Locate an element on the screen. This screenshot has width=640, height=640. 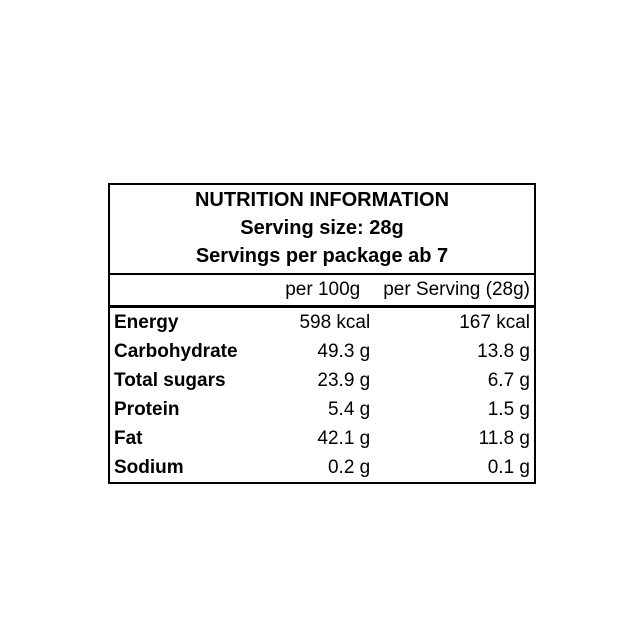
row-value-per-serving: 6.7 g is located at coordinates (508, 380).